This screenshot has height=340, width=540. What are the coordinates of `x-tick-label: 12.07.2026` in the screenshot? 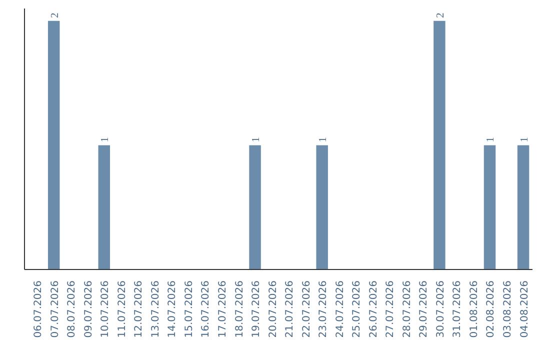 It's located at (139, 309).